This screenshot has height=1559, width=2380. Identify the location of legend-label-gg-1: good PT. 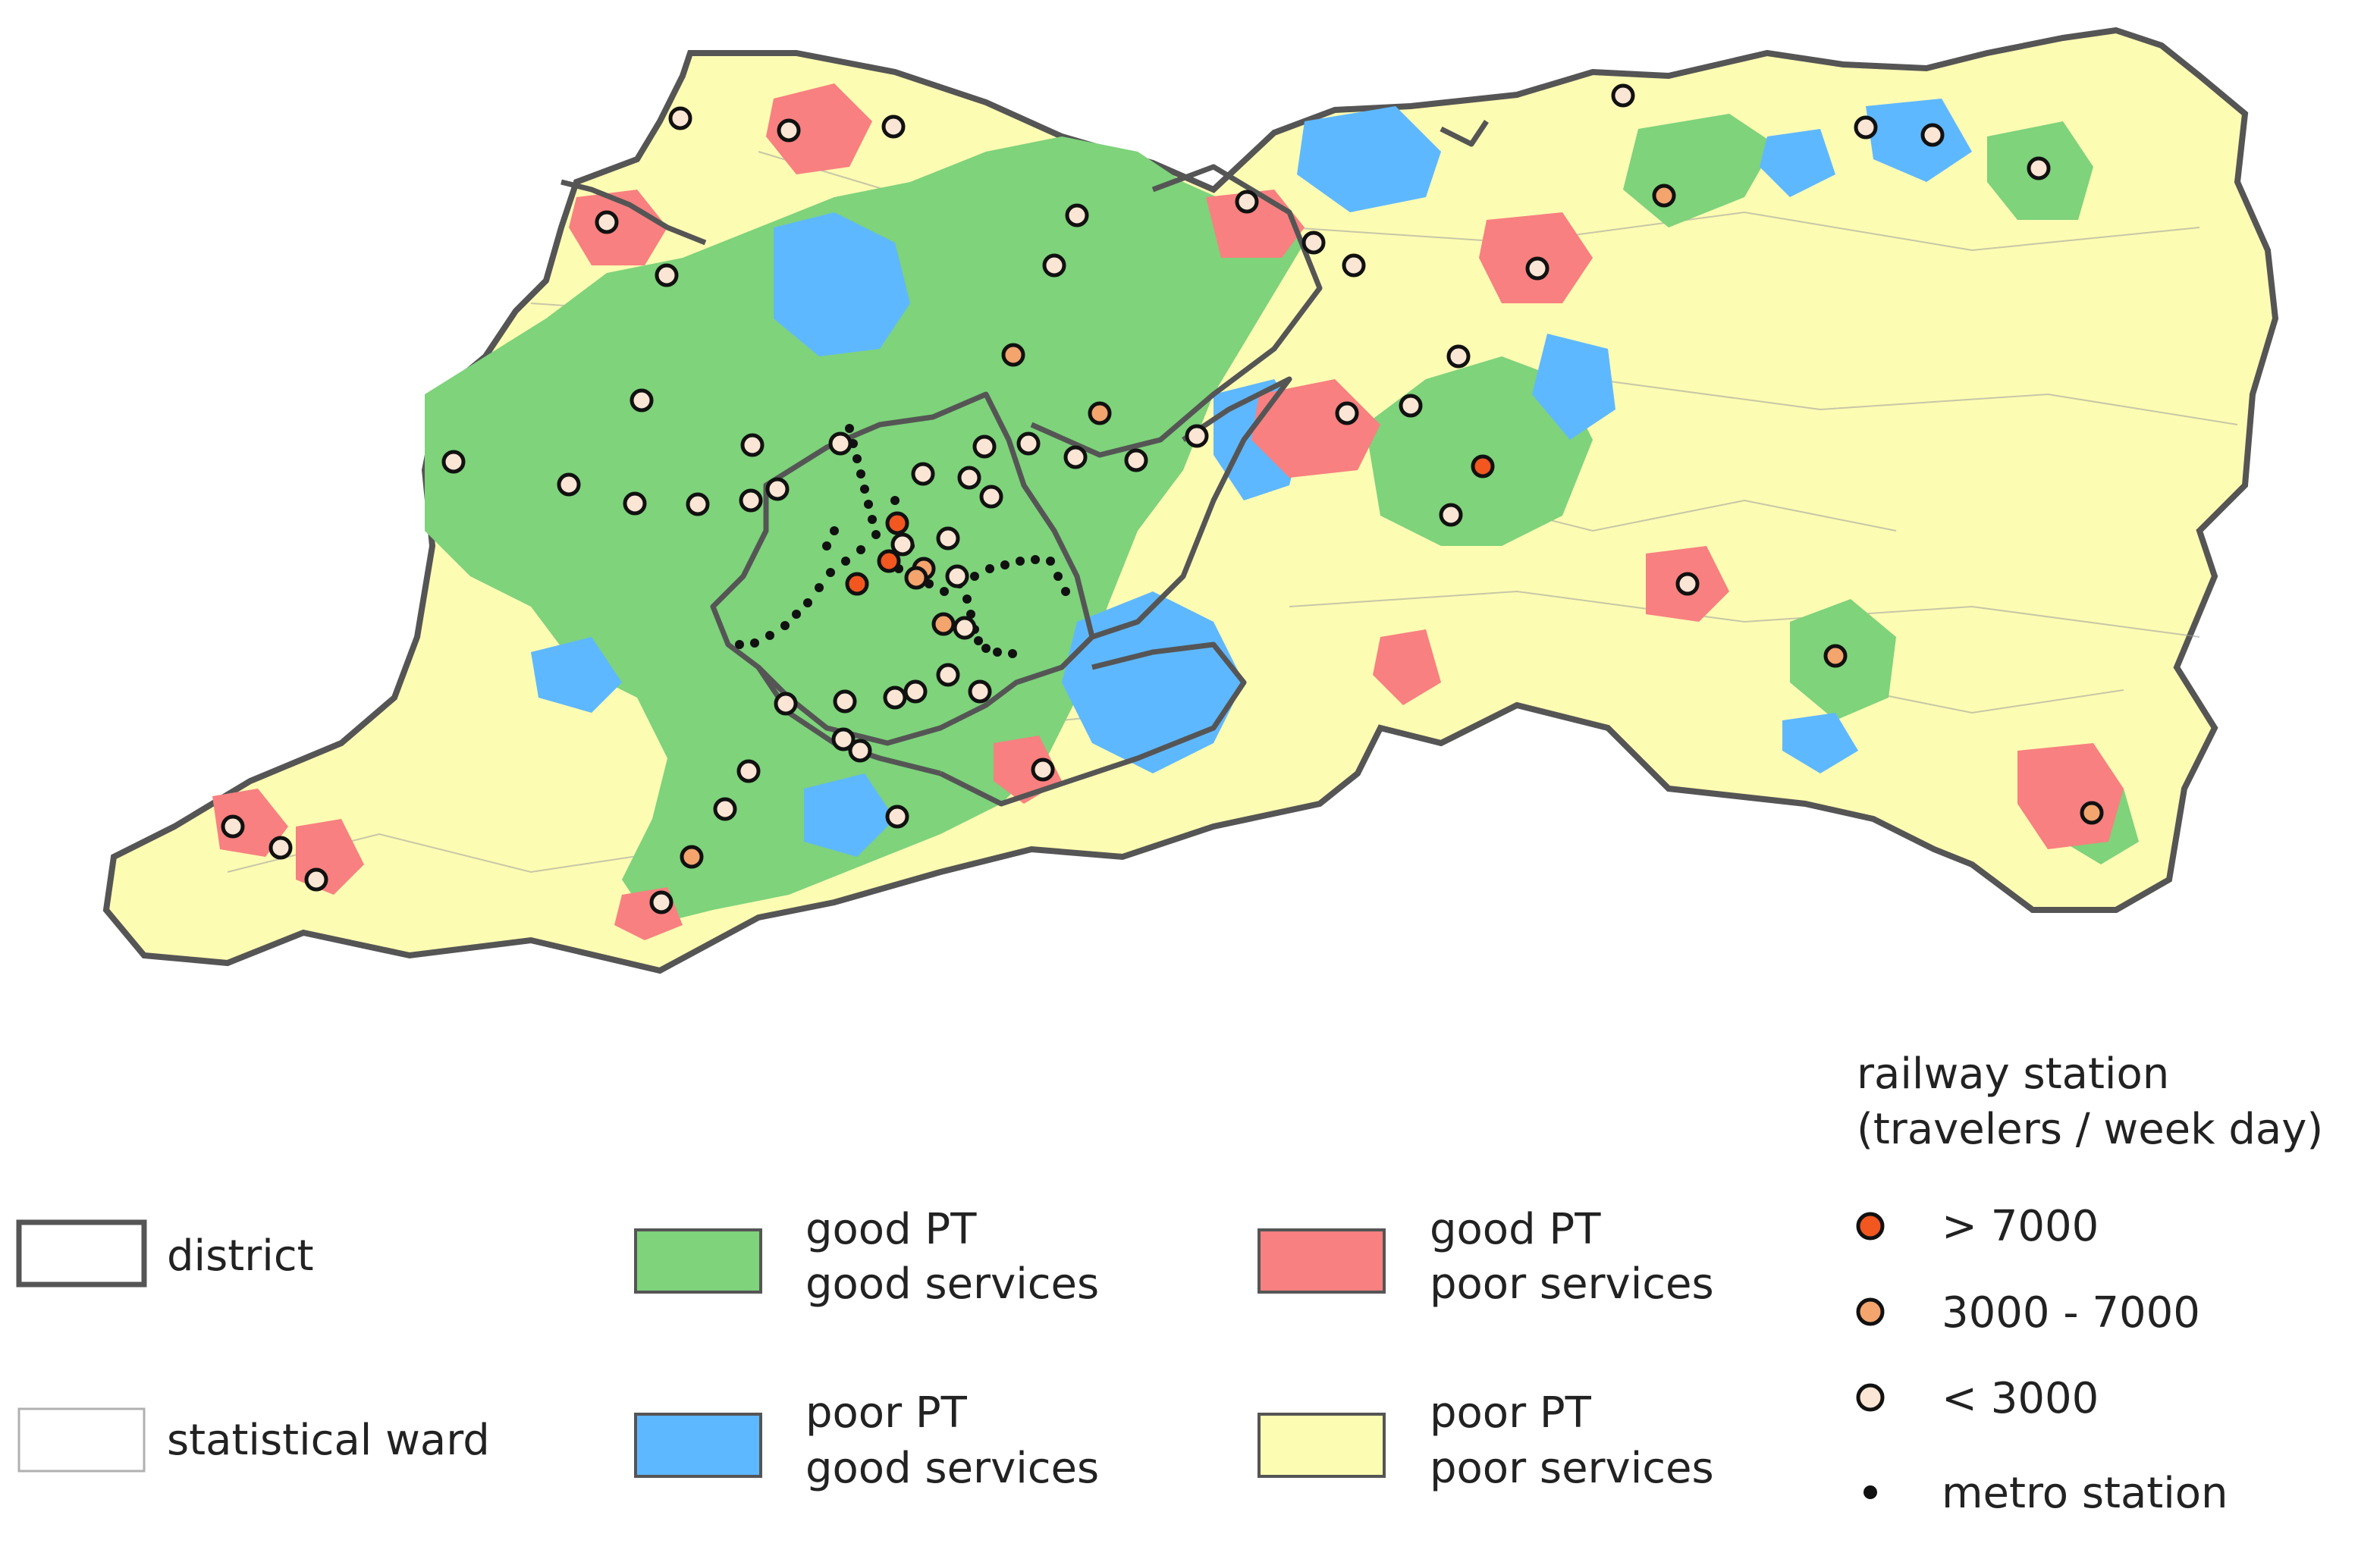
(891, 1229).